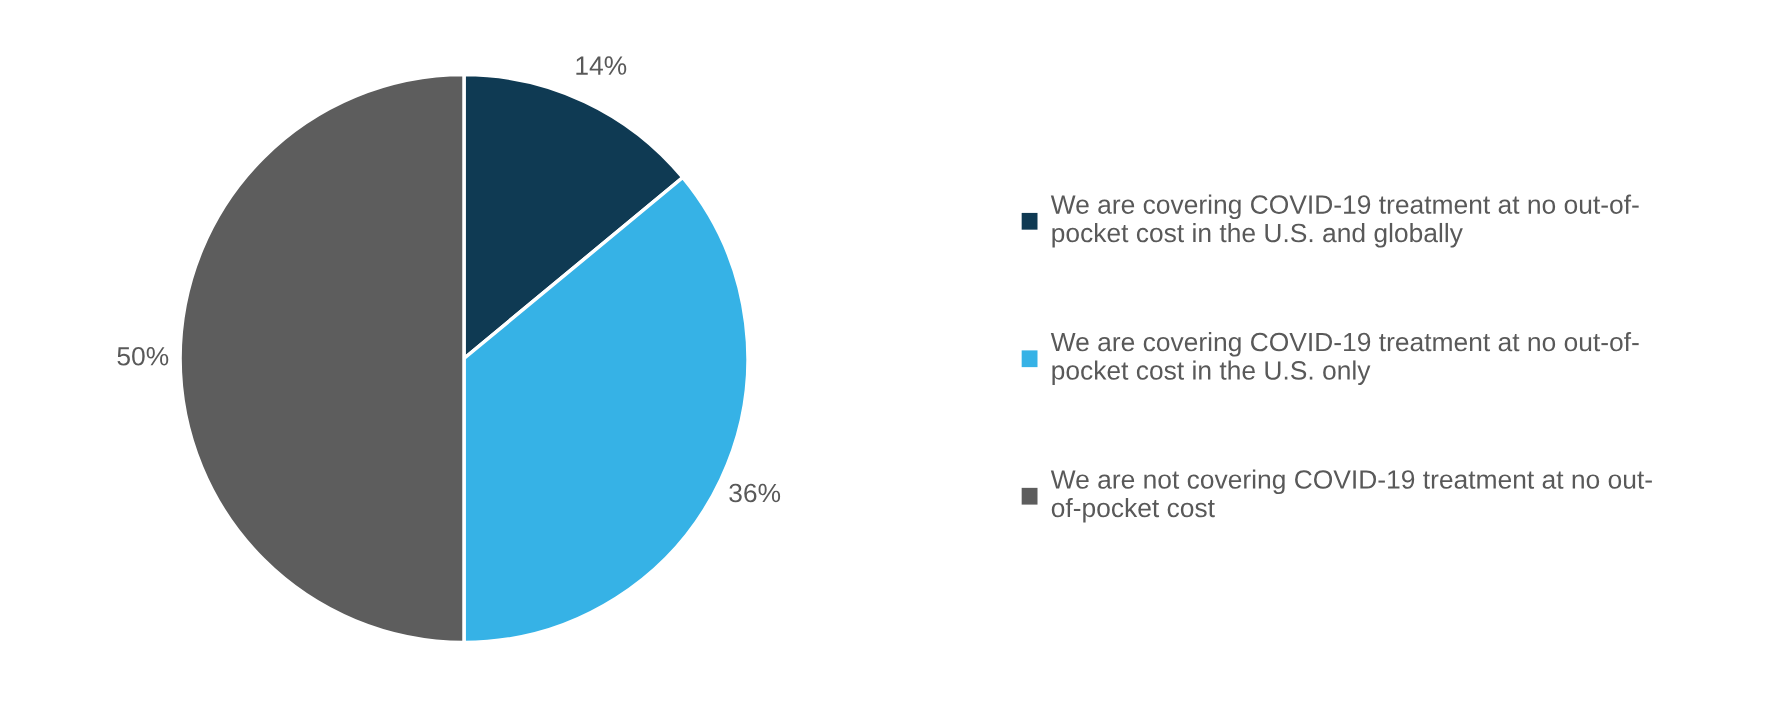 The width and height of the screenshot is (1782, 717). Describe the element at coordinates (1344, 358) in the screenshot. I see `legend-label: We are covering COVID-19 treatment at no out-of- pocket cost in the U.S. only` at that location.